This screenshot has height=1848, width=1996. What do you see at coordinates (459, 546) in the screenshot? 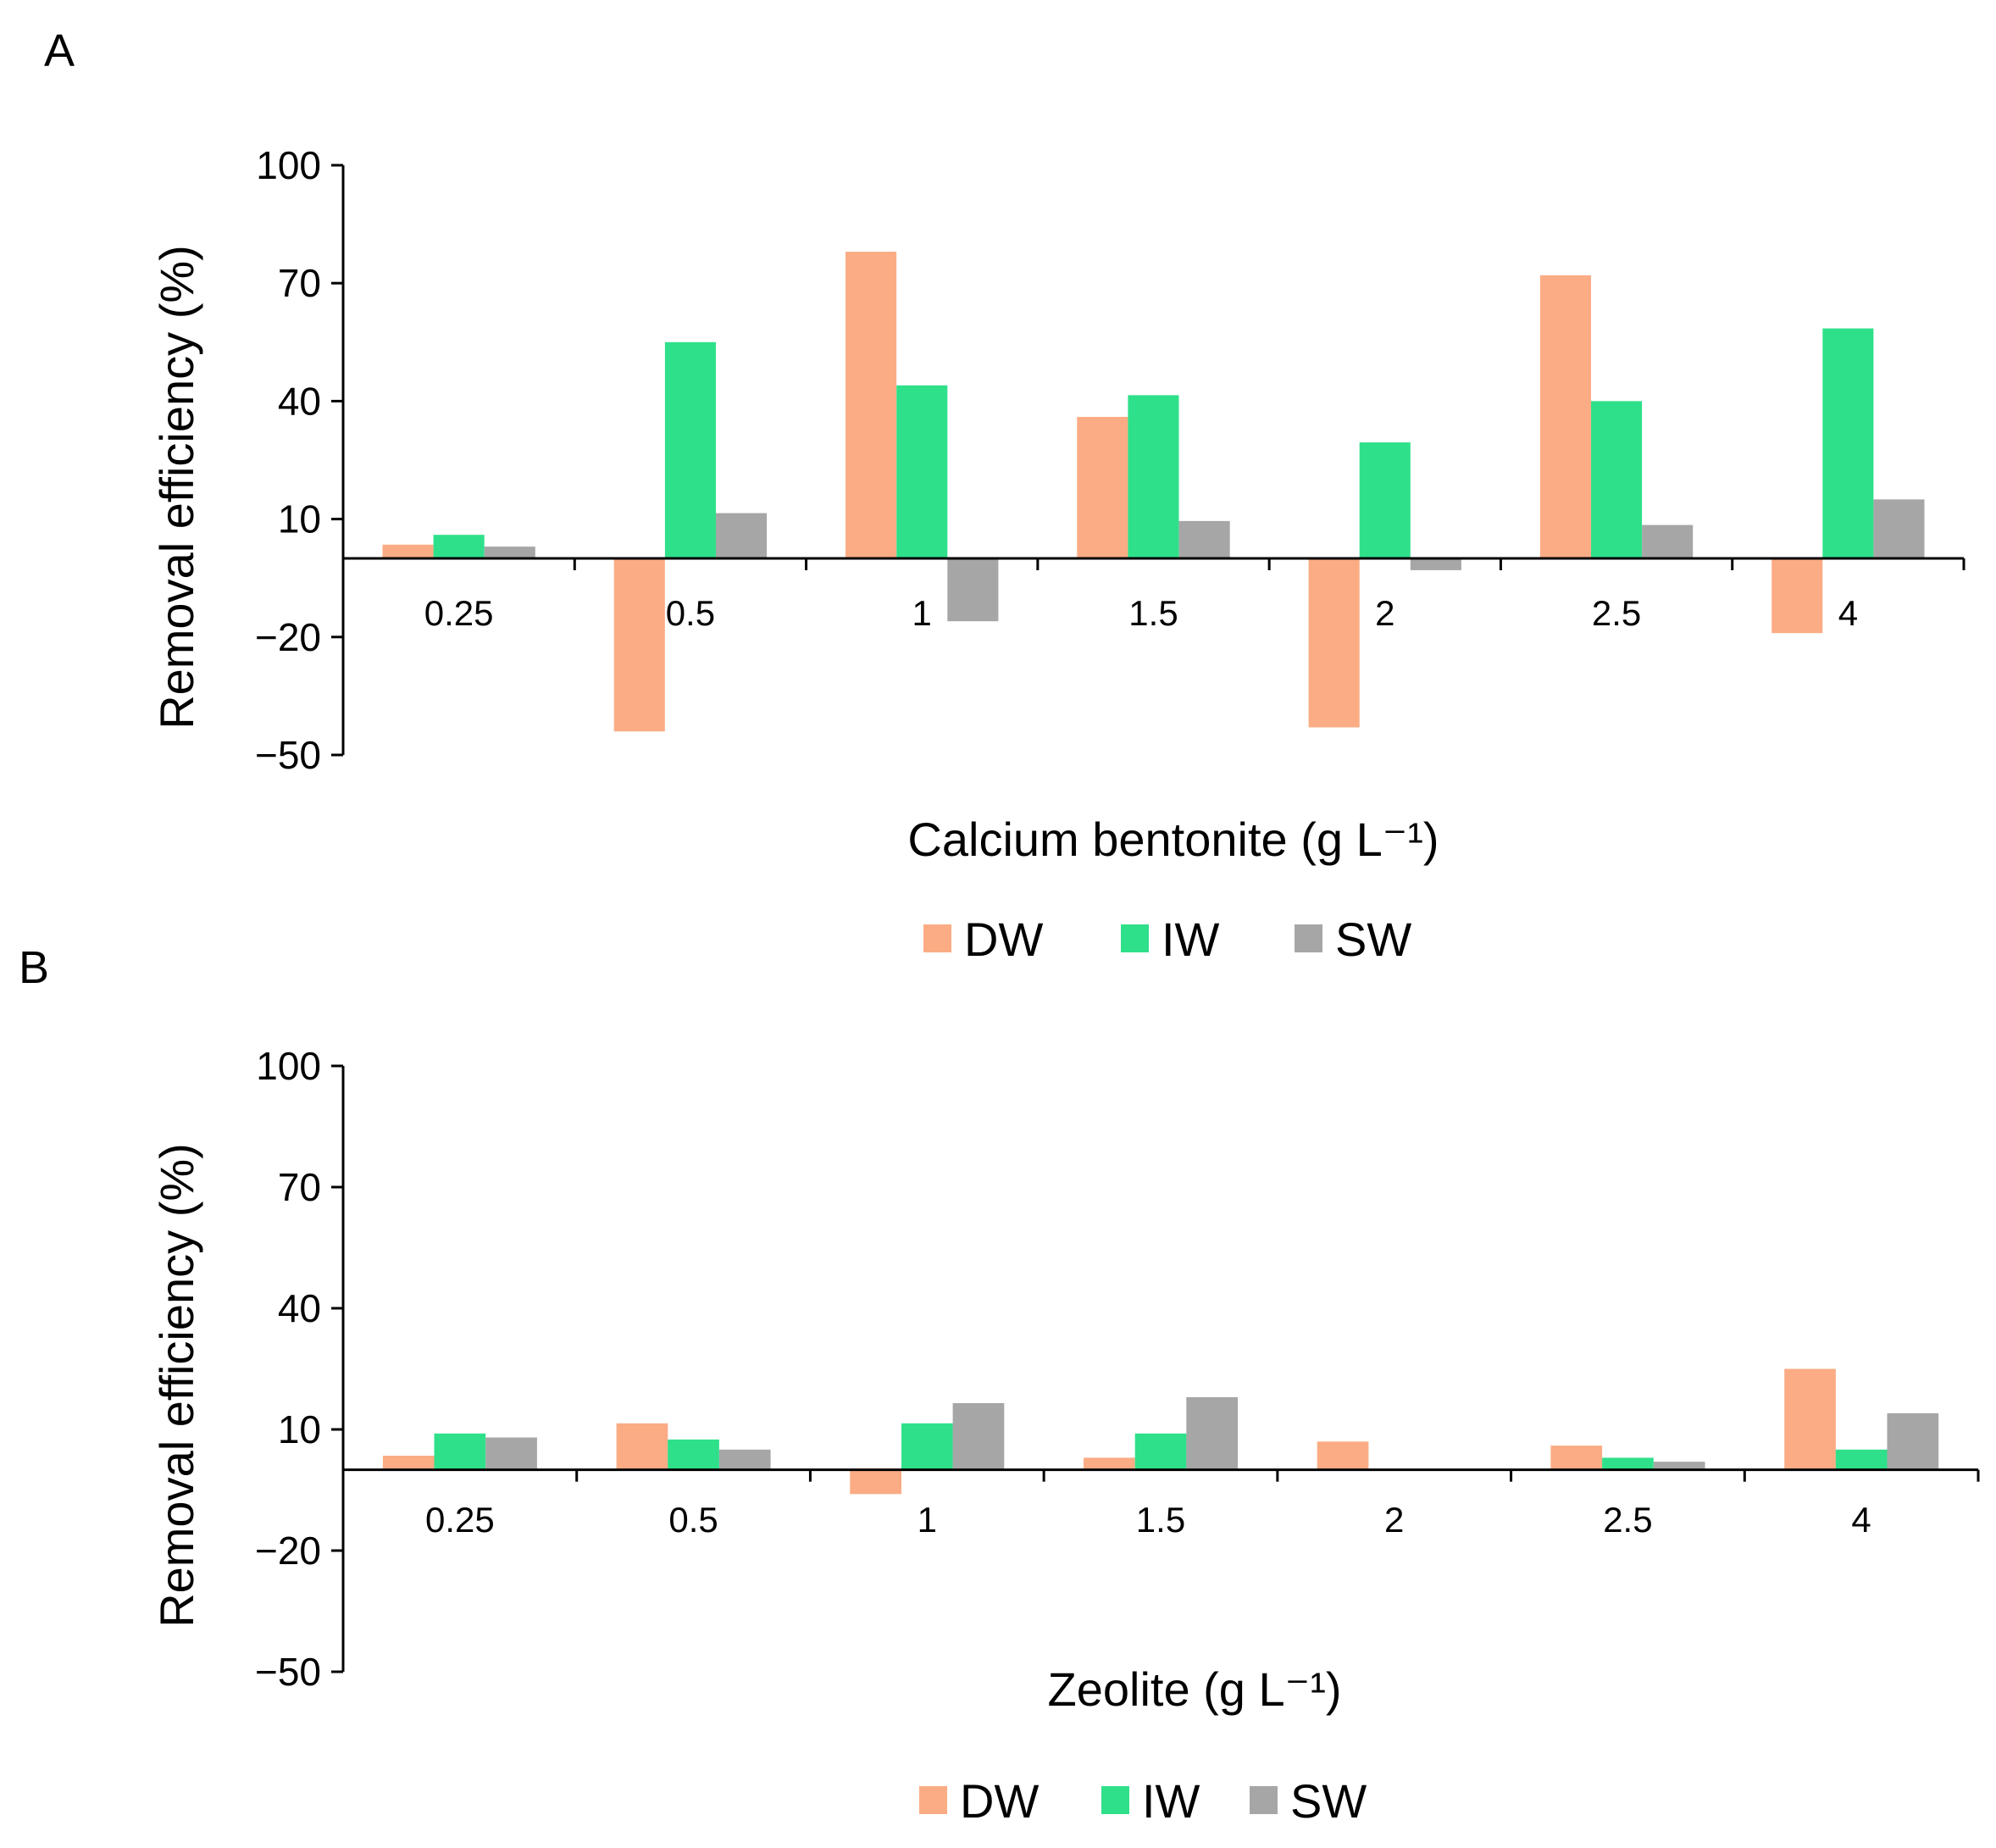
I see `panel-a-bar-iw-0.25` at bounding box center [459, 546].